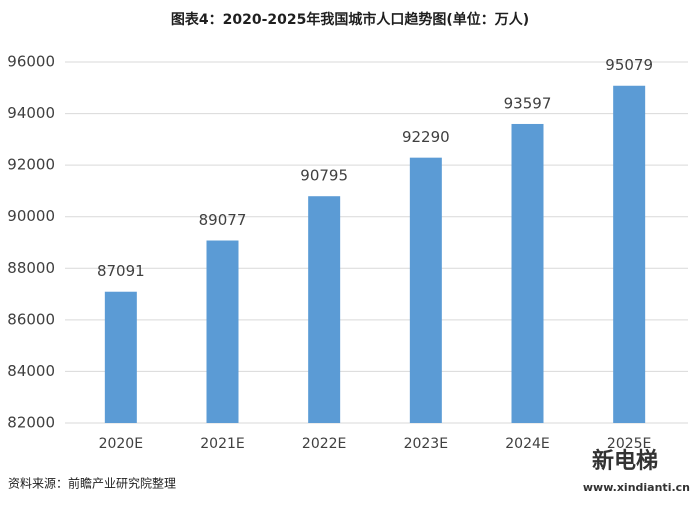 The image size is (700, 505). What do you see at coordinates (350, 19) in the screenshot?
I see `chart-title: 图表4：2020-2025年我国城市人口趋势图(单位：万人)` at bounding box center [350, 19].